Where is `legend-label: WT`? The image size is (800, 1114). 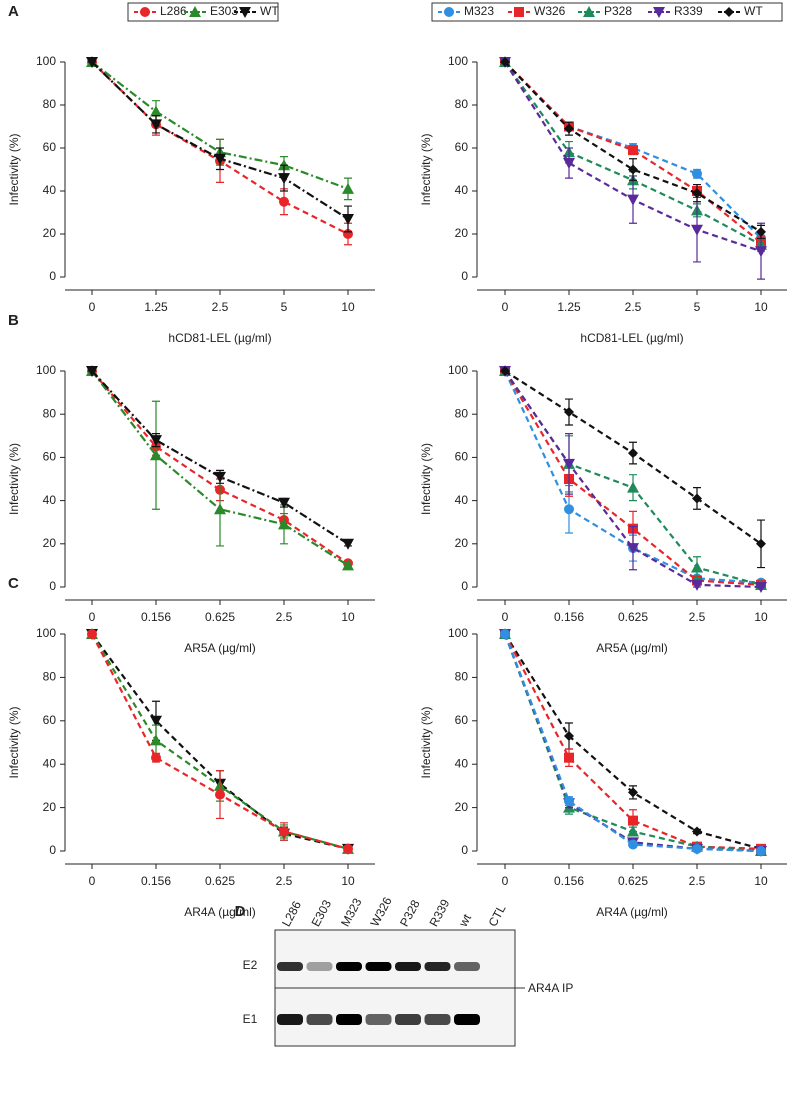 legend-label: WT is located at coordinates (753, 11).